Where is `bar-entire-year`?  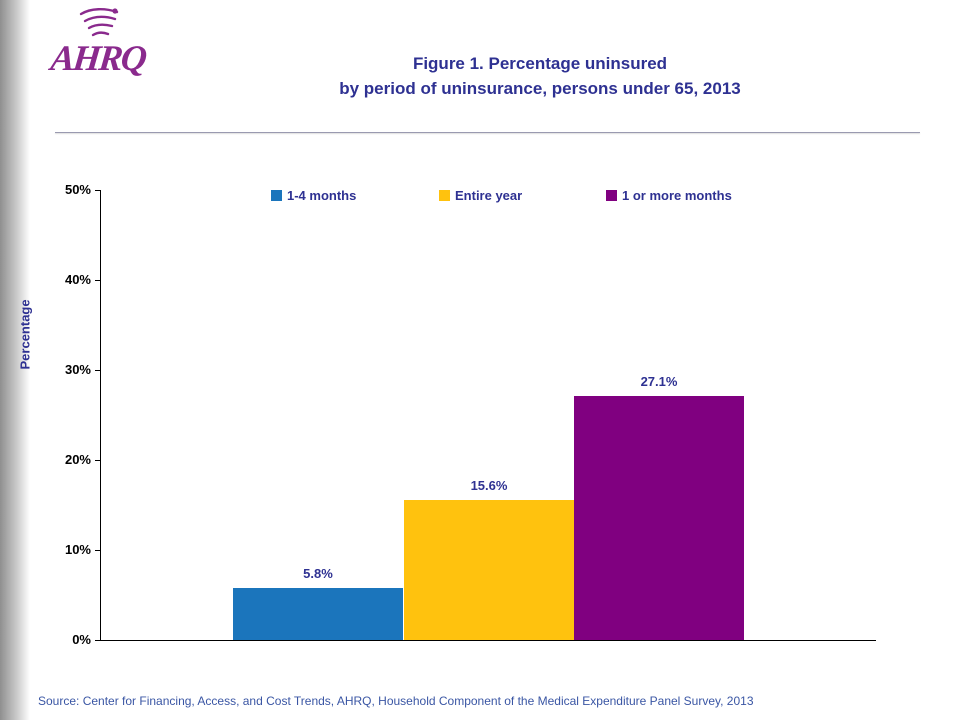
bar-entire-year is located at coordinates (489, 570).